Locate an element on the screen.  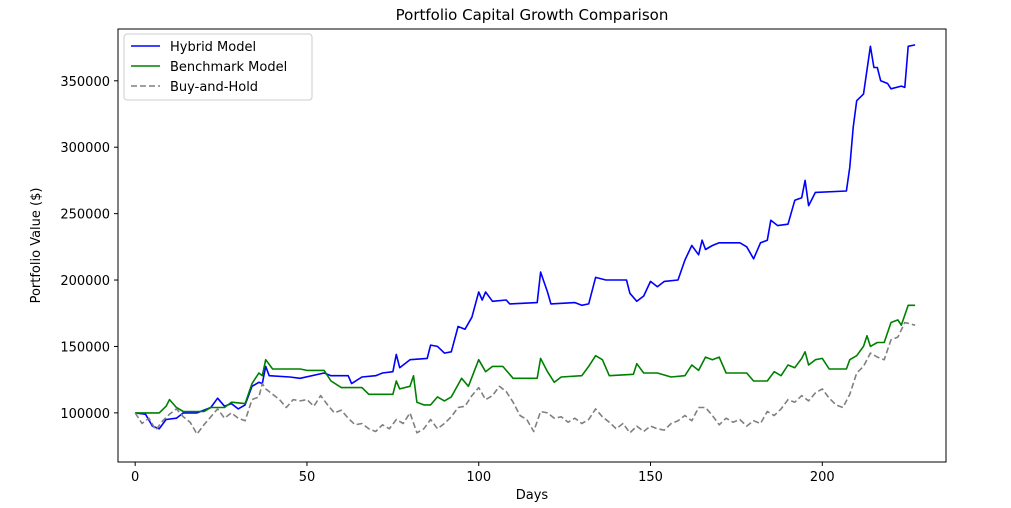
x-axis-label: Days is located at coordinates (532, 495).